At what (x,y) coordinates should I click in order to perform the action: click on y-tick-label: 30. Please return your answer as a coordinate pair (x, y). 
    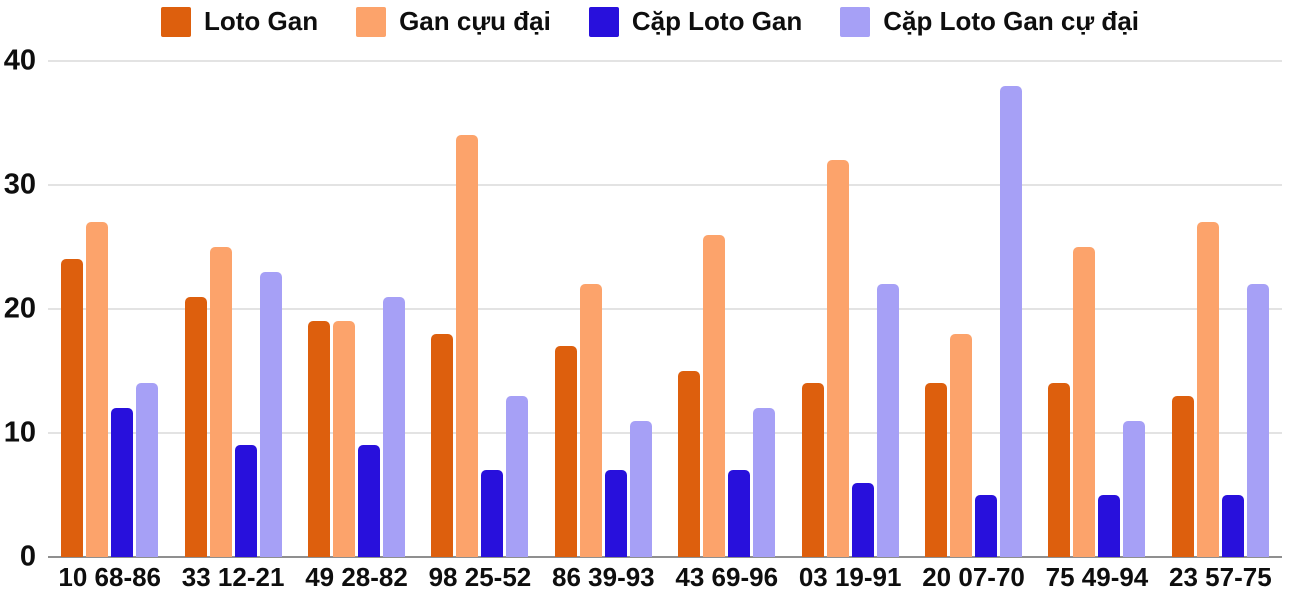
    Looking at the image, I should click on (19, 184).